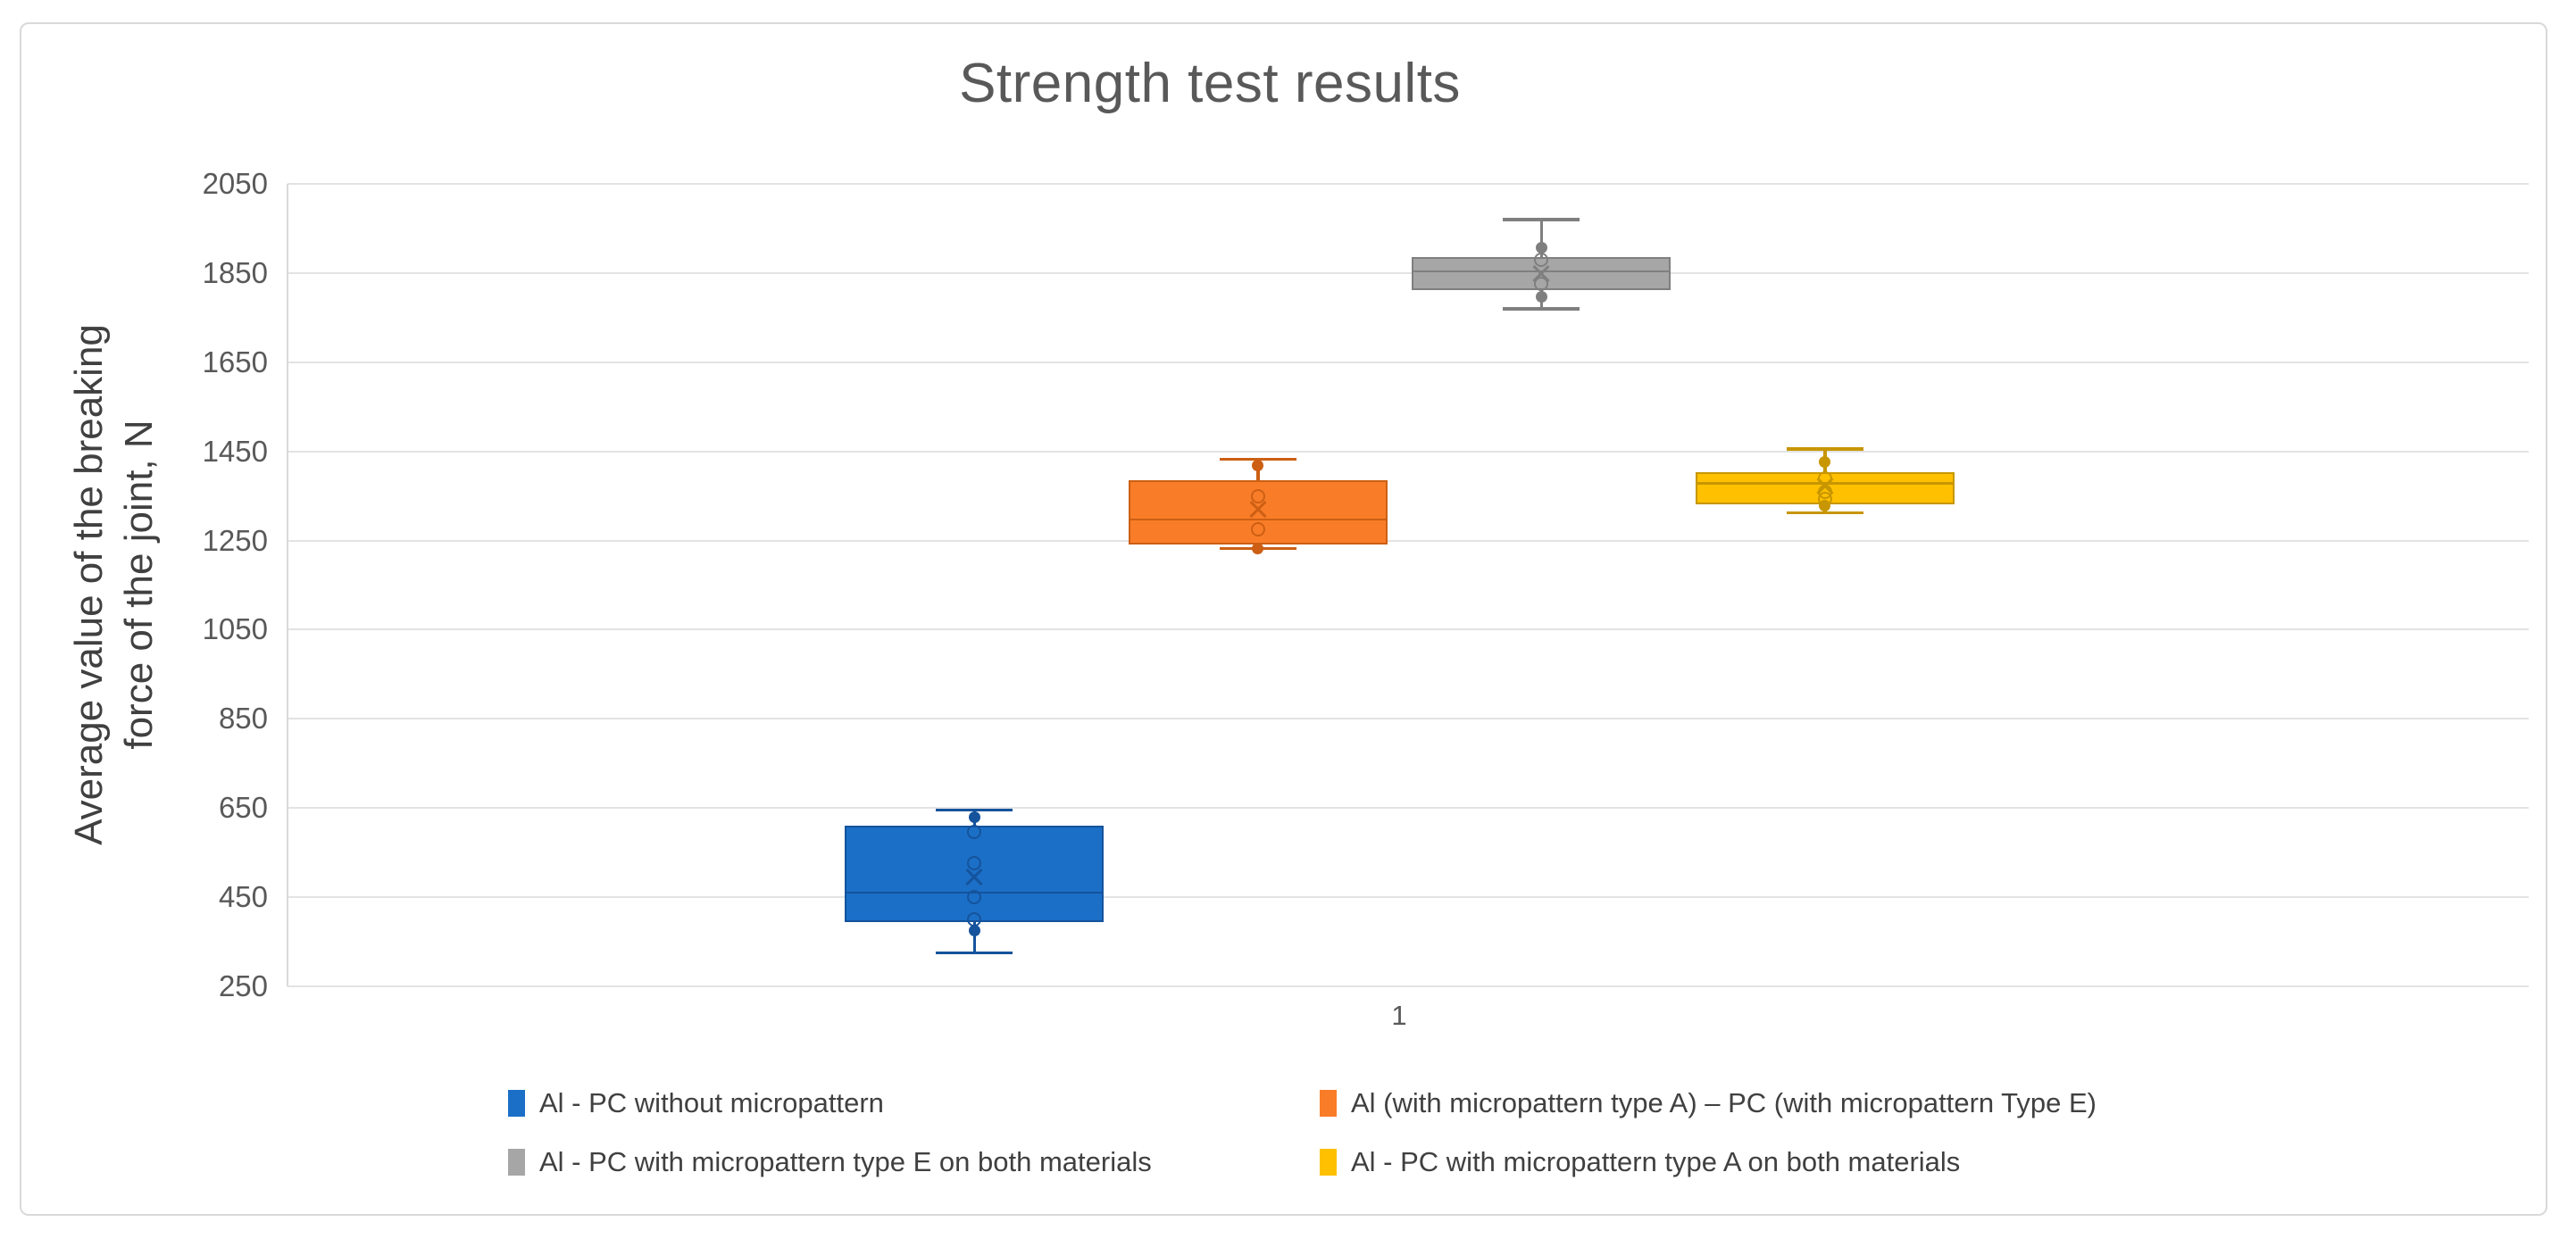 The image size is (2576, 1247). What do you see at coordinates (235, 272) in the screenshot?
I see `y-axis-tick-label: 1850` at bounding box center [235, 272].